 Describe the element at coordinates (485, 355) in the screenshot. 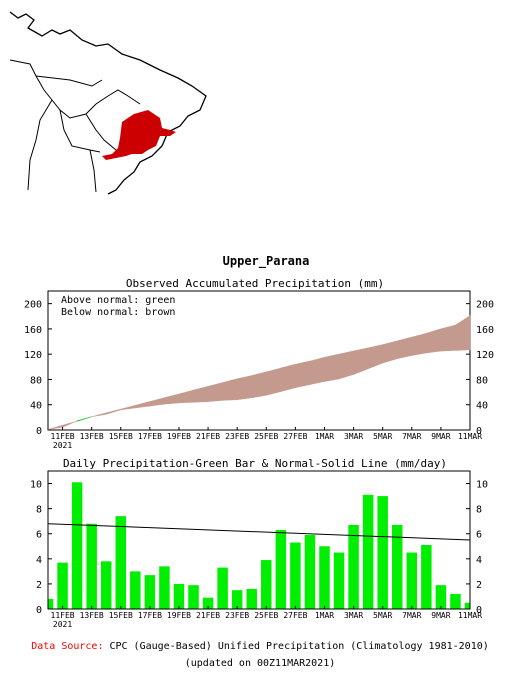

I see `y-tick-label-right: 120` at that location.